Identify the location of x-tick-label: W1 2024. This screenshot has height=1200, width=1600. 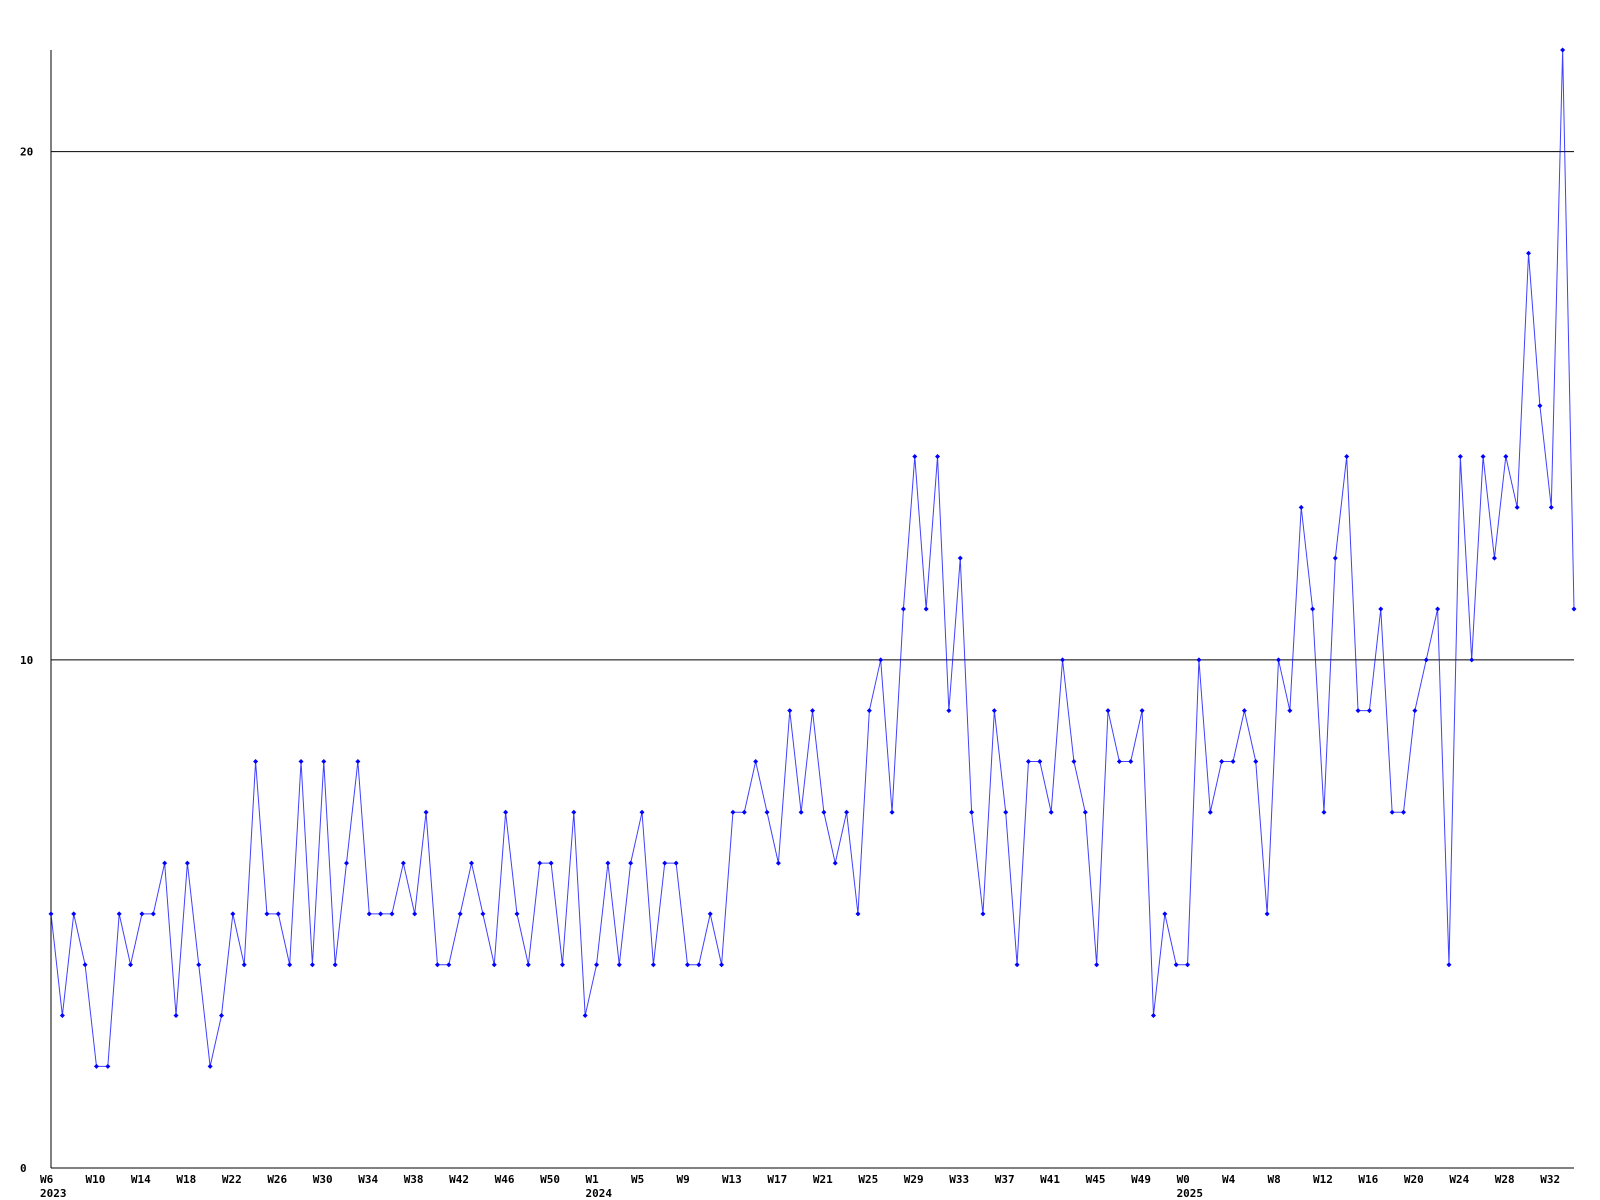
(599, 1186).